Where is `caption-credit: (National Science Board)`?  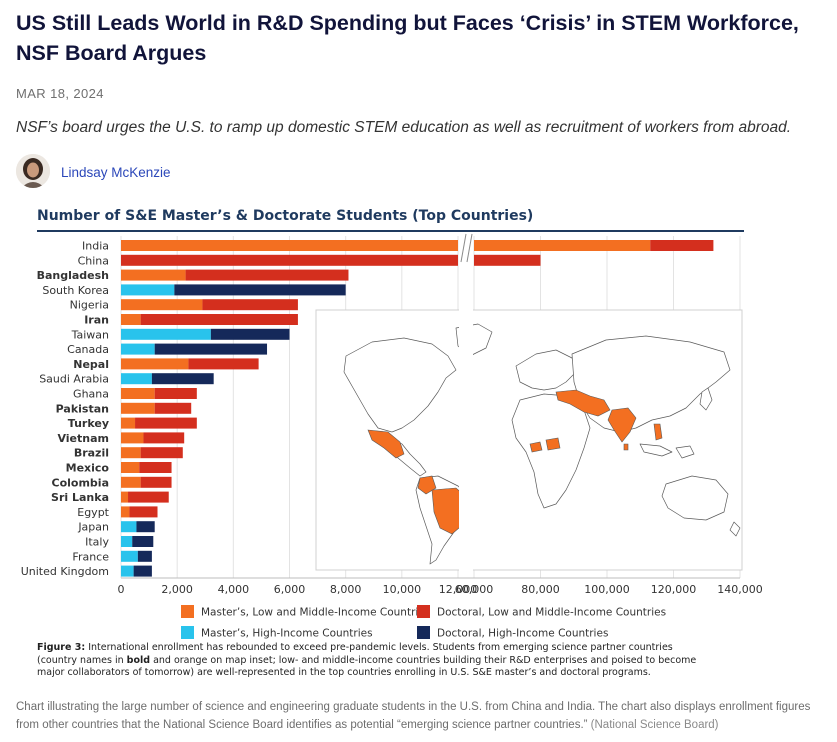 caption-credit: (National Science Board) is located at coordinates (654, 725).